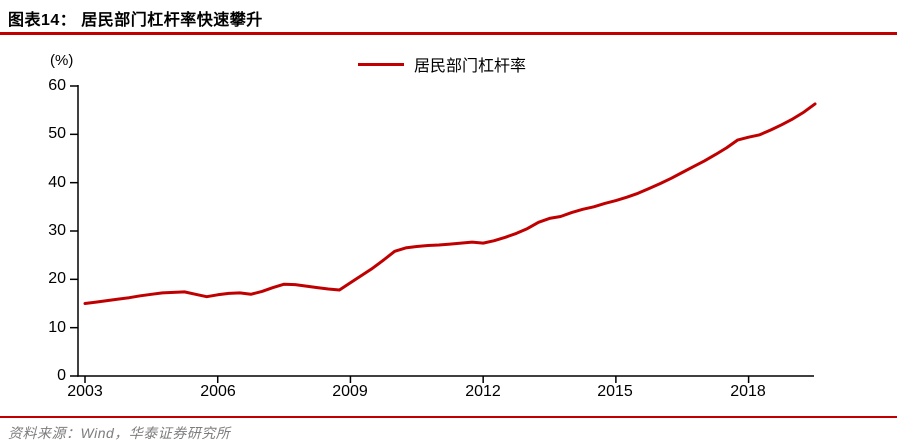 The height and width of the screenshot is (448, 897). Describe the element at coordinates (470, 66) in the screenshot. I see `legend-series-label: 居民部门杠杆率` at that location.